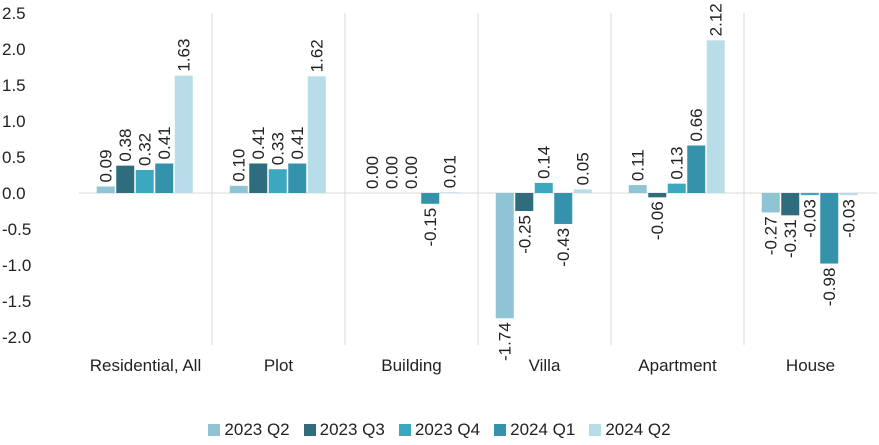  What do you see at coordinates (524, 234) in the screenshot?
I see `data-label: -0.25` at bounding box center [524, 234].